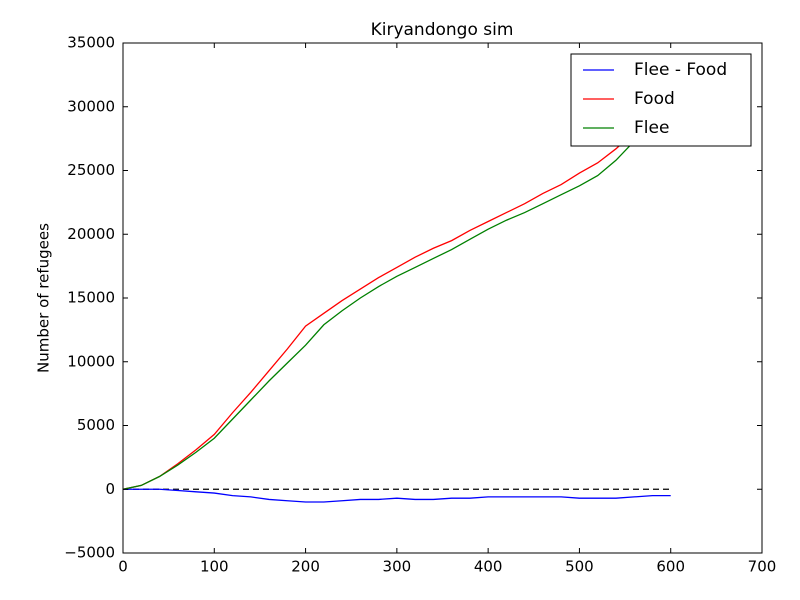  Describe the element at coordinates (110, 489) in the screenshot. I see `y-tick-label: 0` at that location.